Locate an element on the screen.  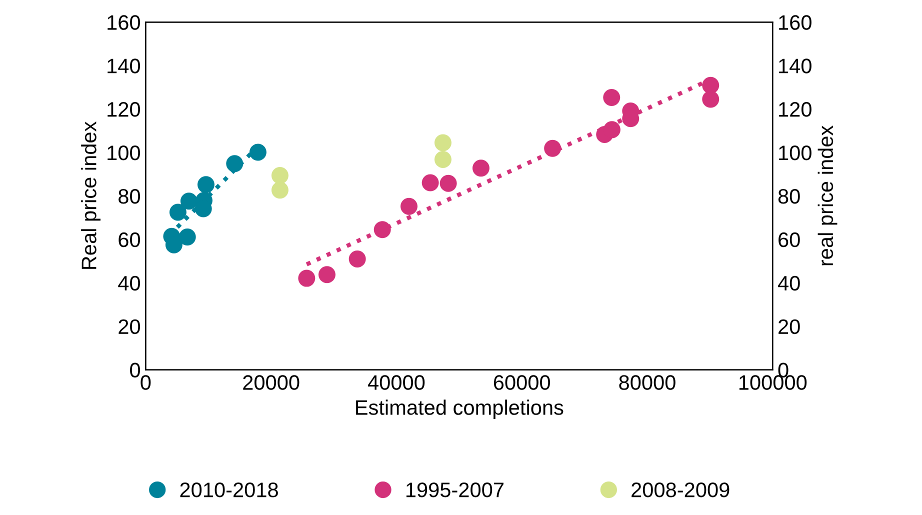
y-tick-label: 0 is located at coordinates (135, 370).